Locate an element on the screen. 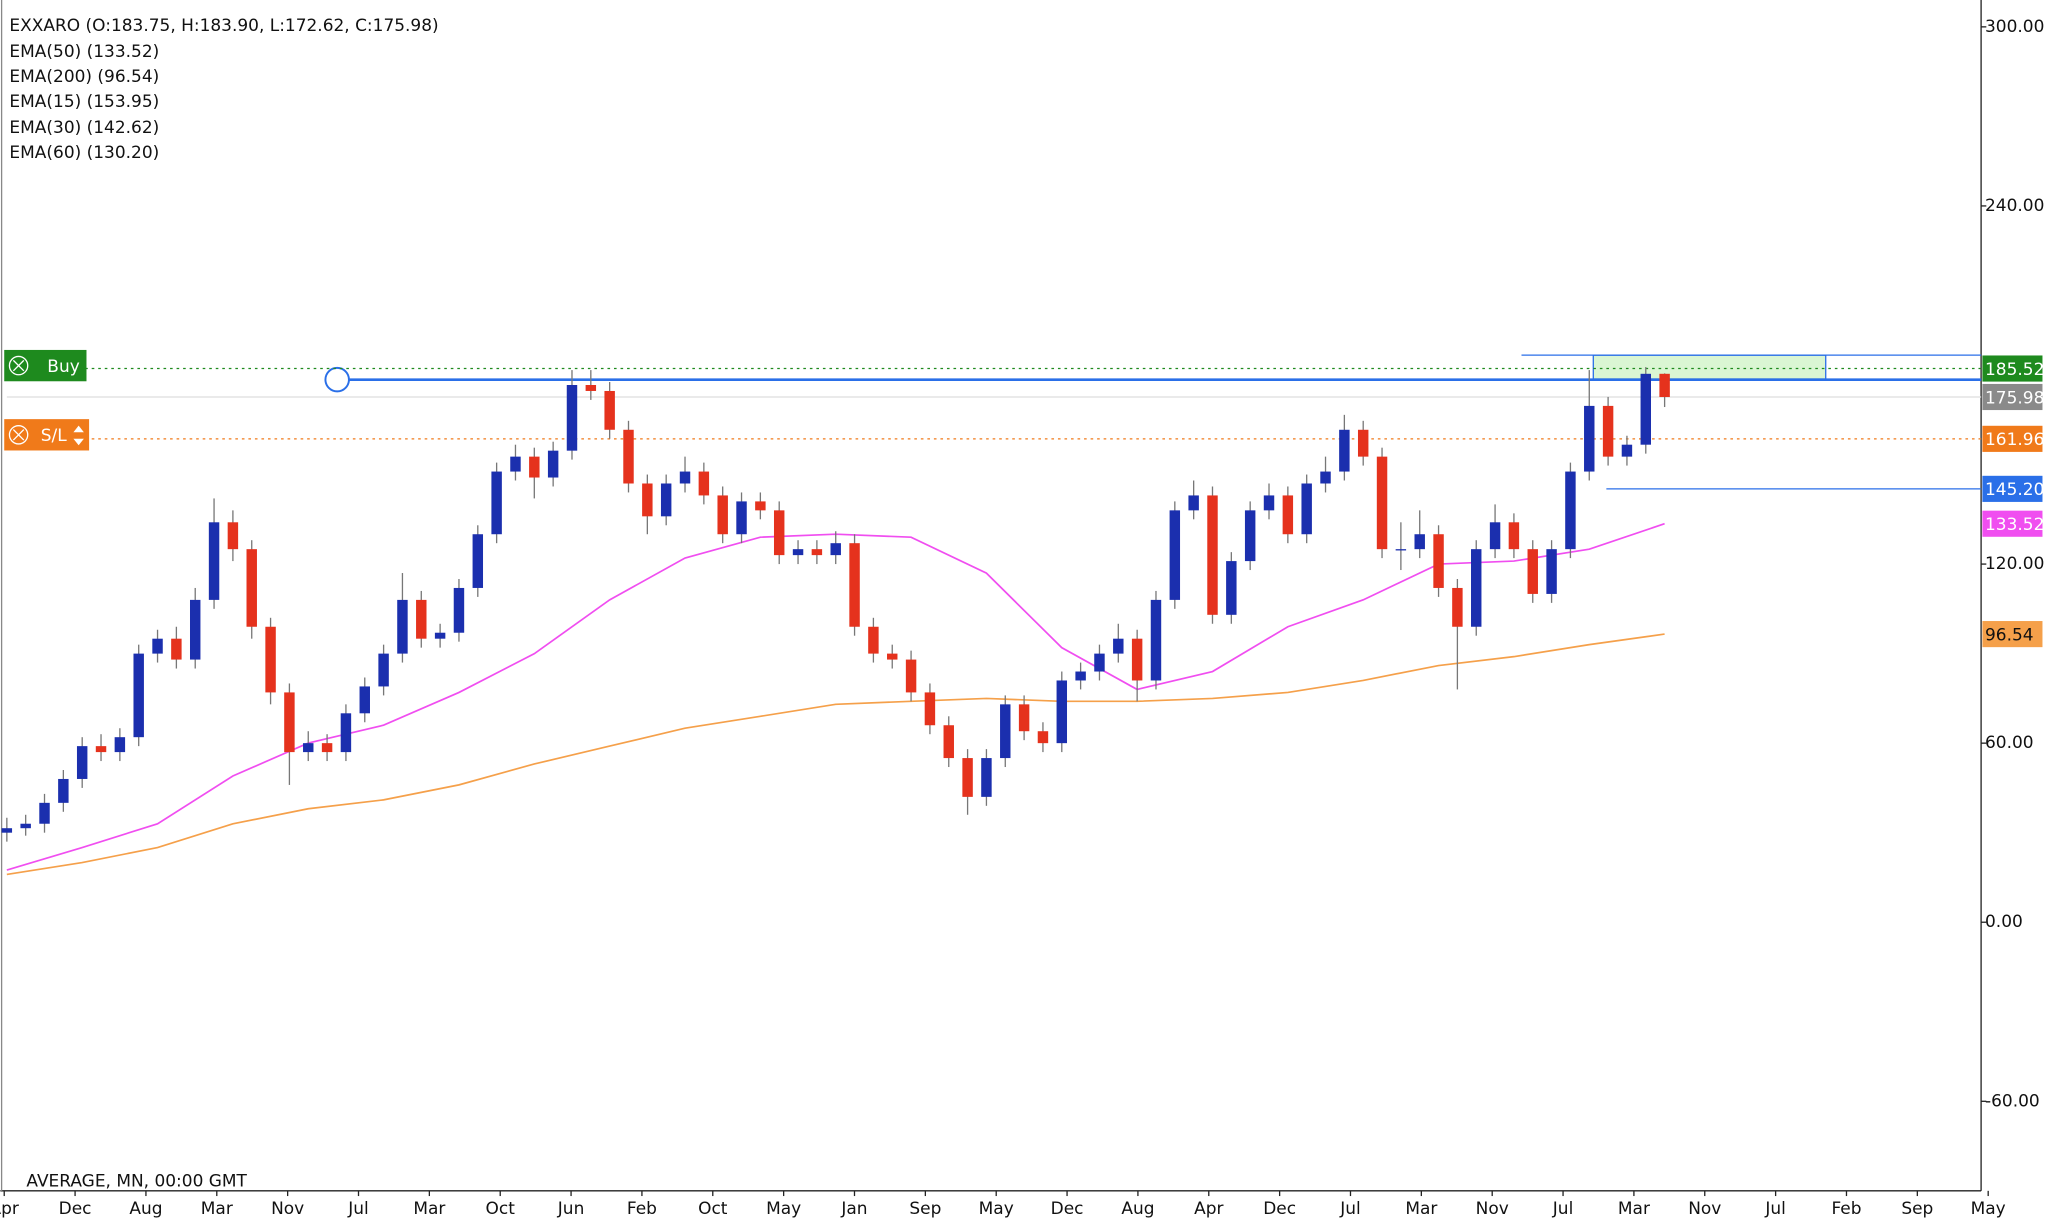  level-label: 161.96 is located at coordinates (2014, 440).